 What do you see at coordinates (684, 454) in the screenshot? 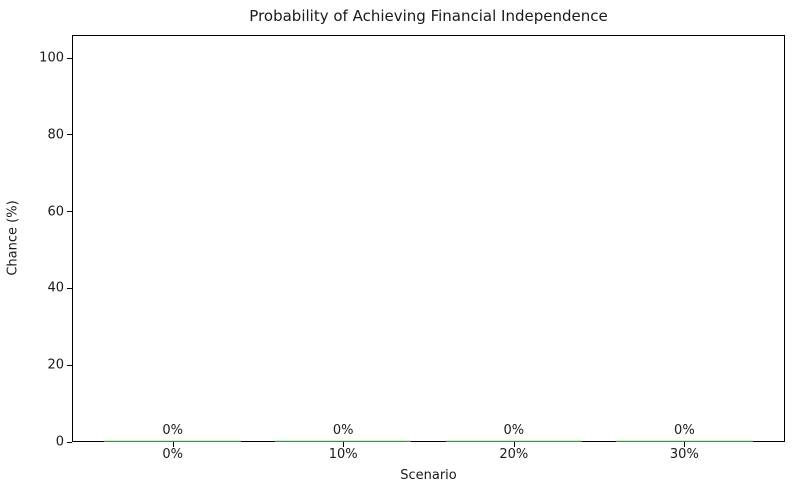
I see `x-tick-label: 30%` at bounding box center [684, 454].